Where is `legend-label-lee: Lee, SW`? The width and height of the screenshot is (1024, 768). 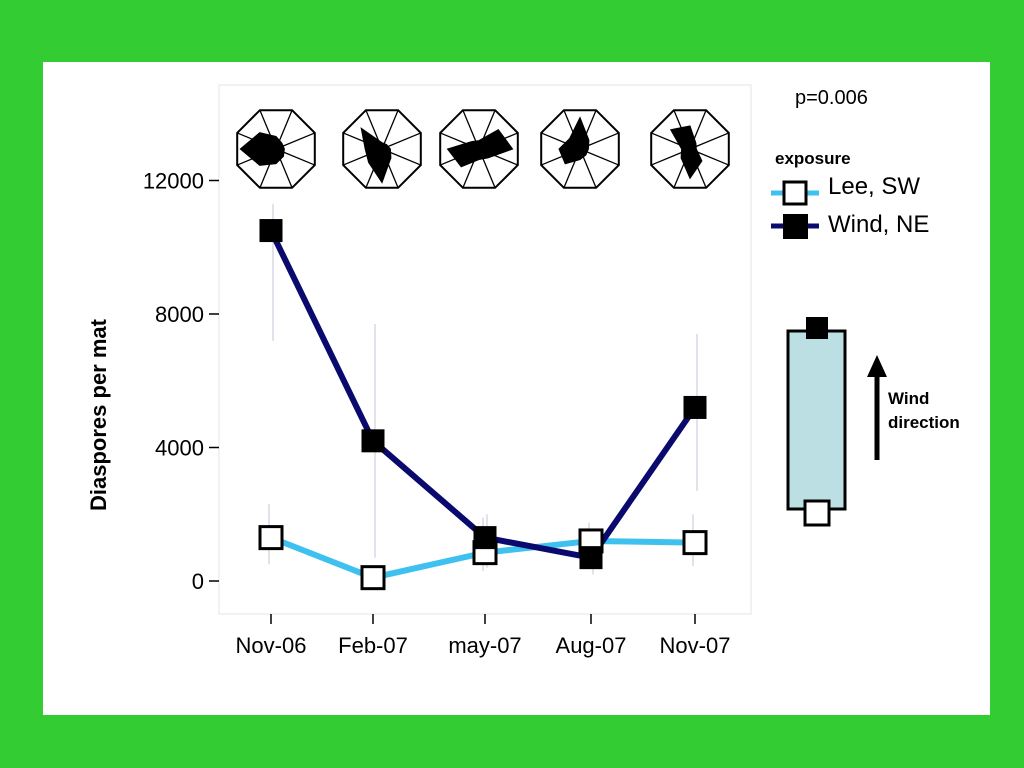
legend-label-lee: Lee, SW is located at coordinates (874, 186).